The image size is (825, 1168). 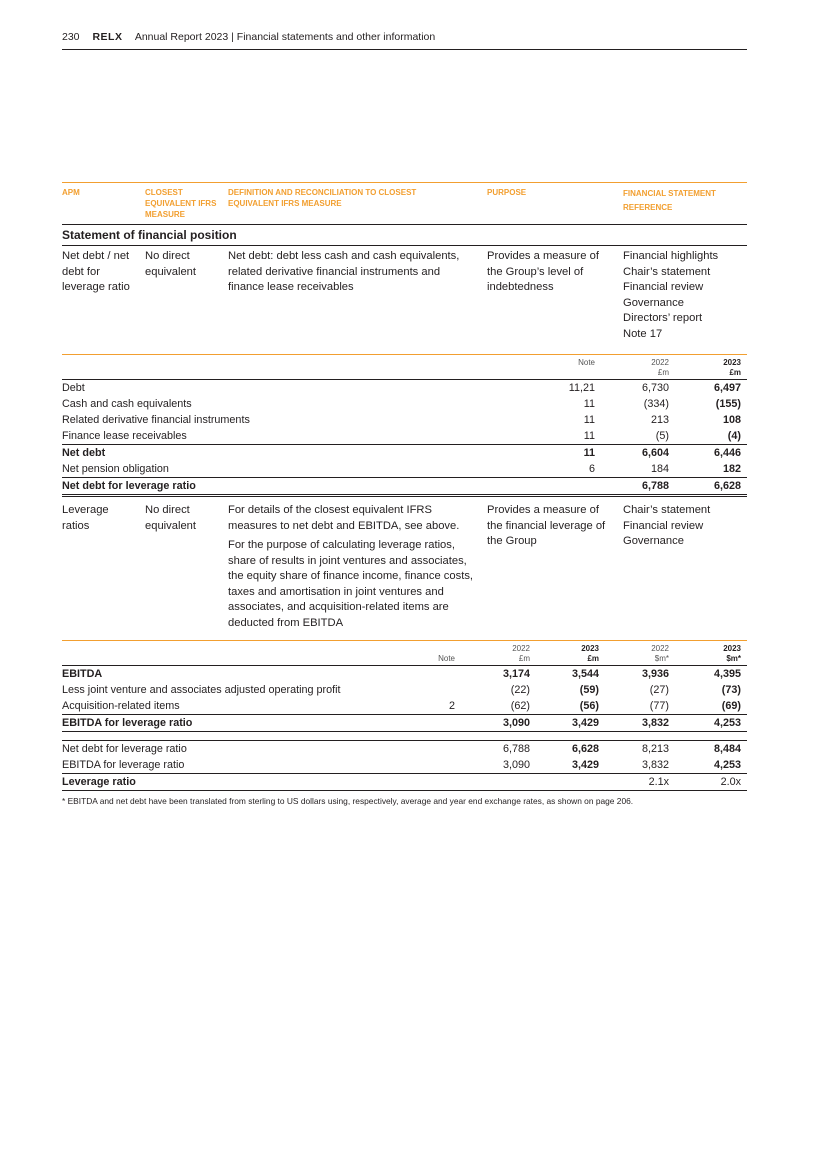 I want to click on value-2023: (155), so click(x=728, y=404).